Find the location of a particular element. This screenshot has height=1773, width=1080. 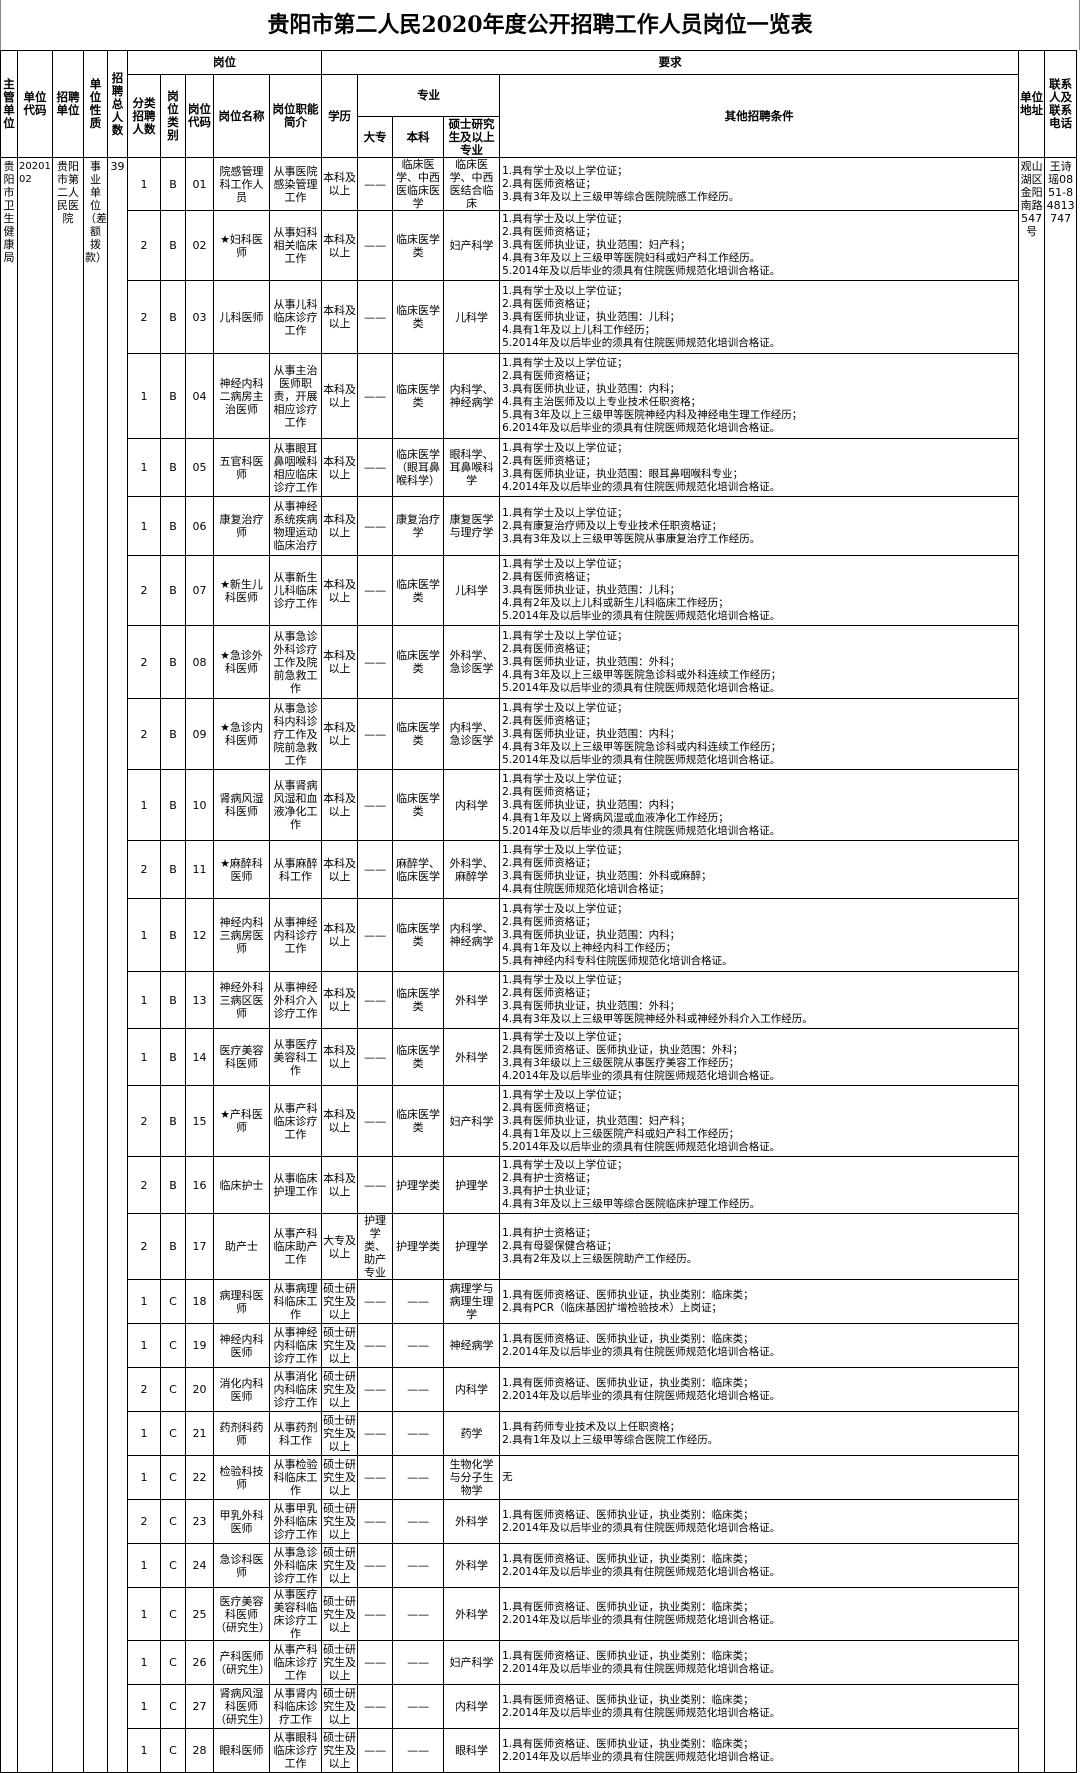

condition-line: 4.具有3年及以上三级甲等综合医院临床护理工作经历。 is located at coordinates (631, 1204).